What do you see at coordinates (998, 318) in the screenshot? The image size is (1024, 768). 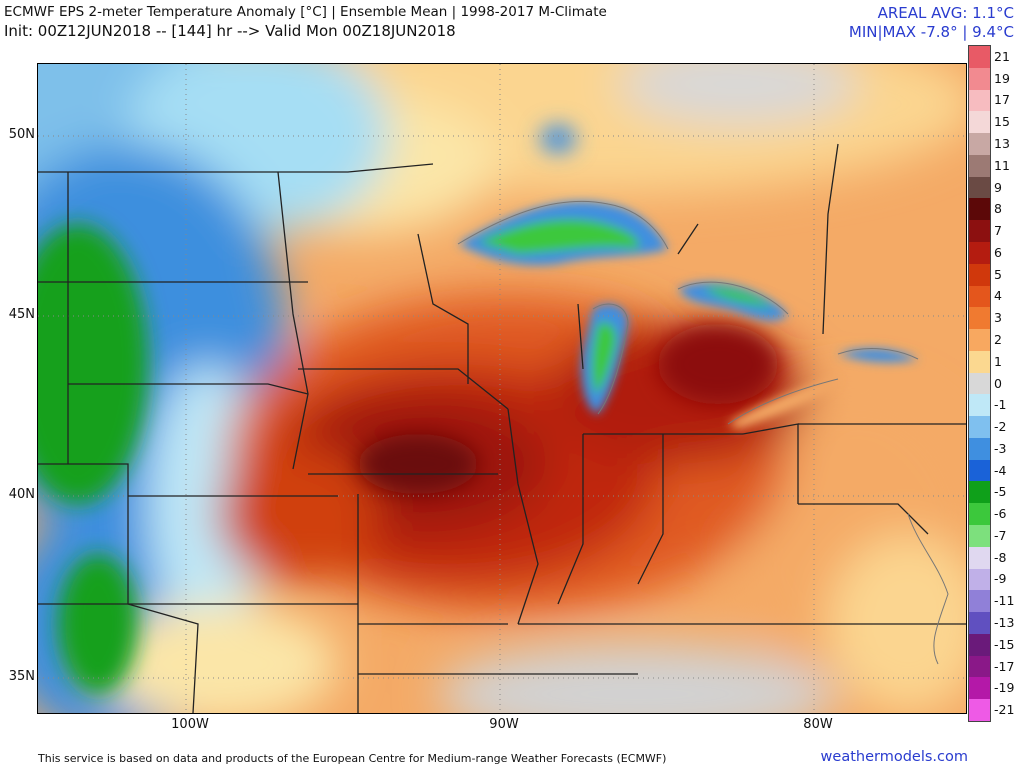 I see `colorbar-label: 3` at bounding box center [998, 318].